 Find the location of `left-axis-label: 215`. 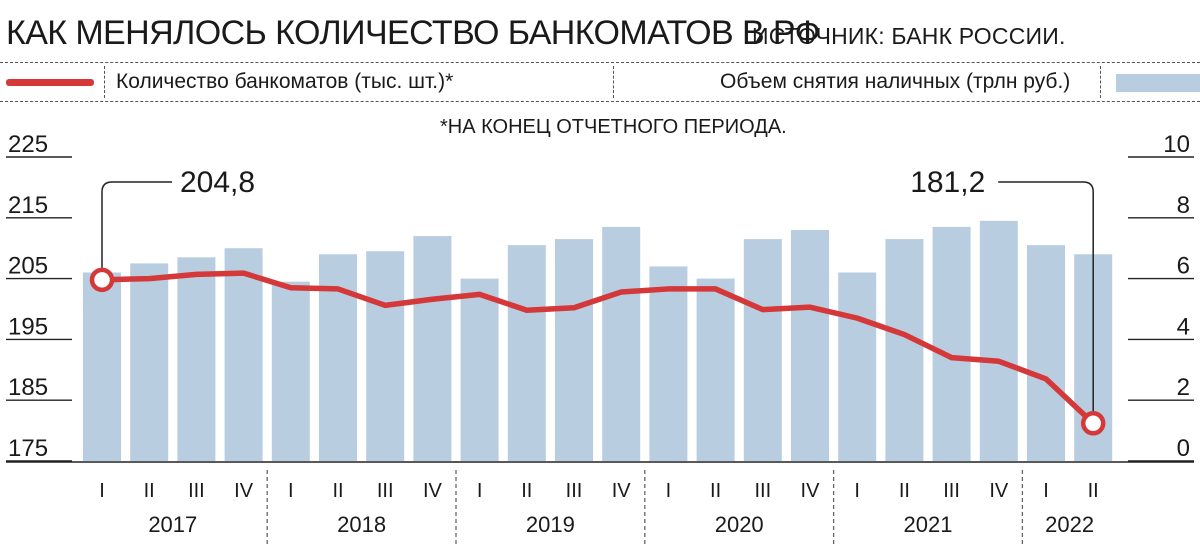

left-axis-label: 215 is located at coordinates (28, 205).